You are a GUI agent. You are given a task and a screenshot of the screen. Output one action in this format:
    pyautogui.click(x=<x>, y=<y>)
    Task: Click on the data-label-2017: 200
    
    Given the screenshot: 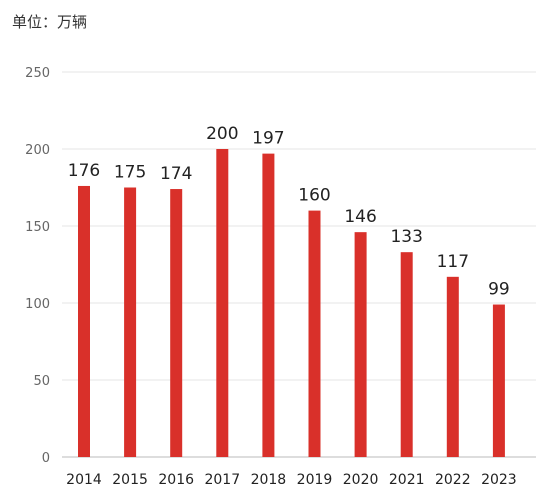 What is the action you would take?
    pyautogui.click(x=222, y=134)
    